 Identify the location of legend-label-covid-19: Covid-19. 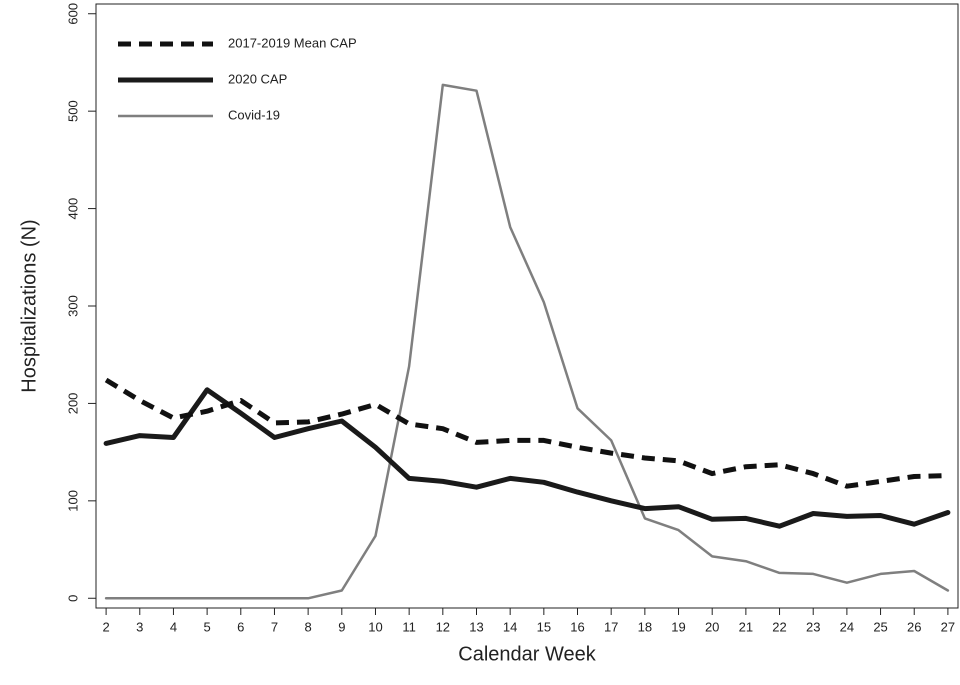
(254, 114).